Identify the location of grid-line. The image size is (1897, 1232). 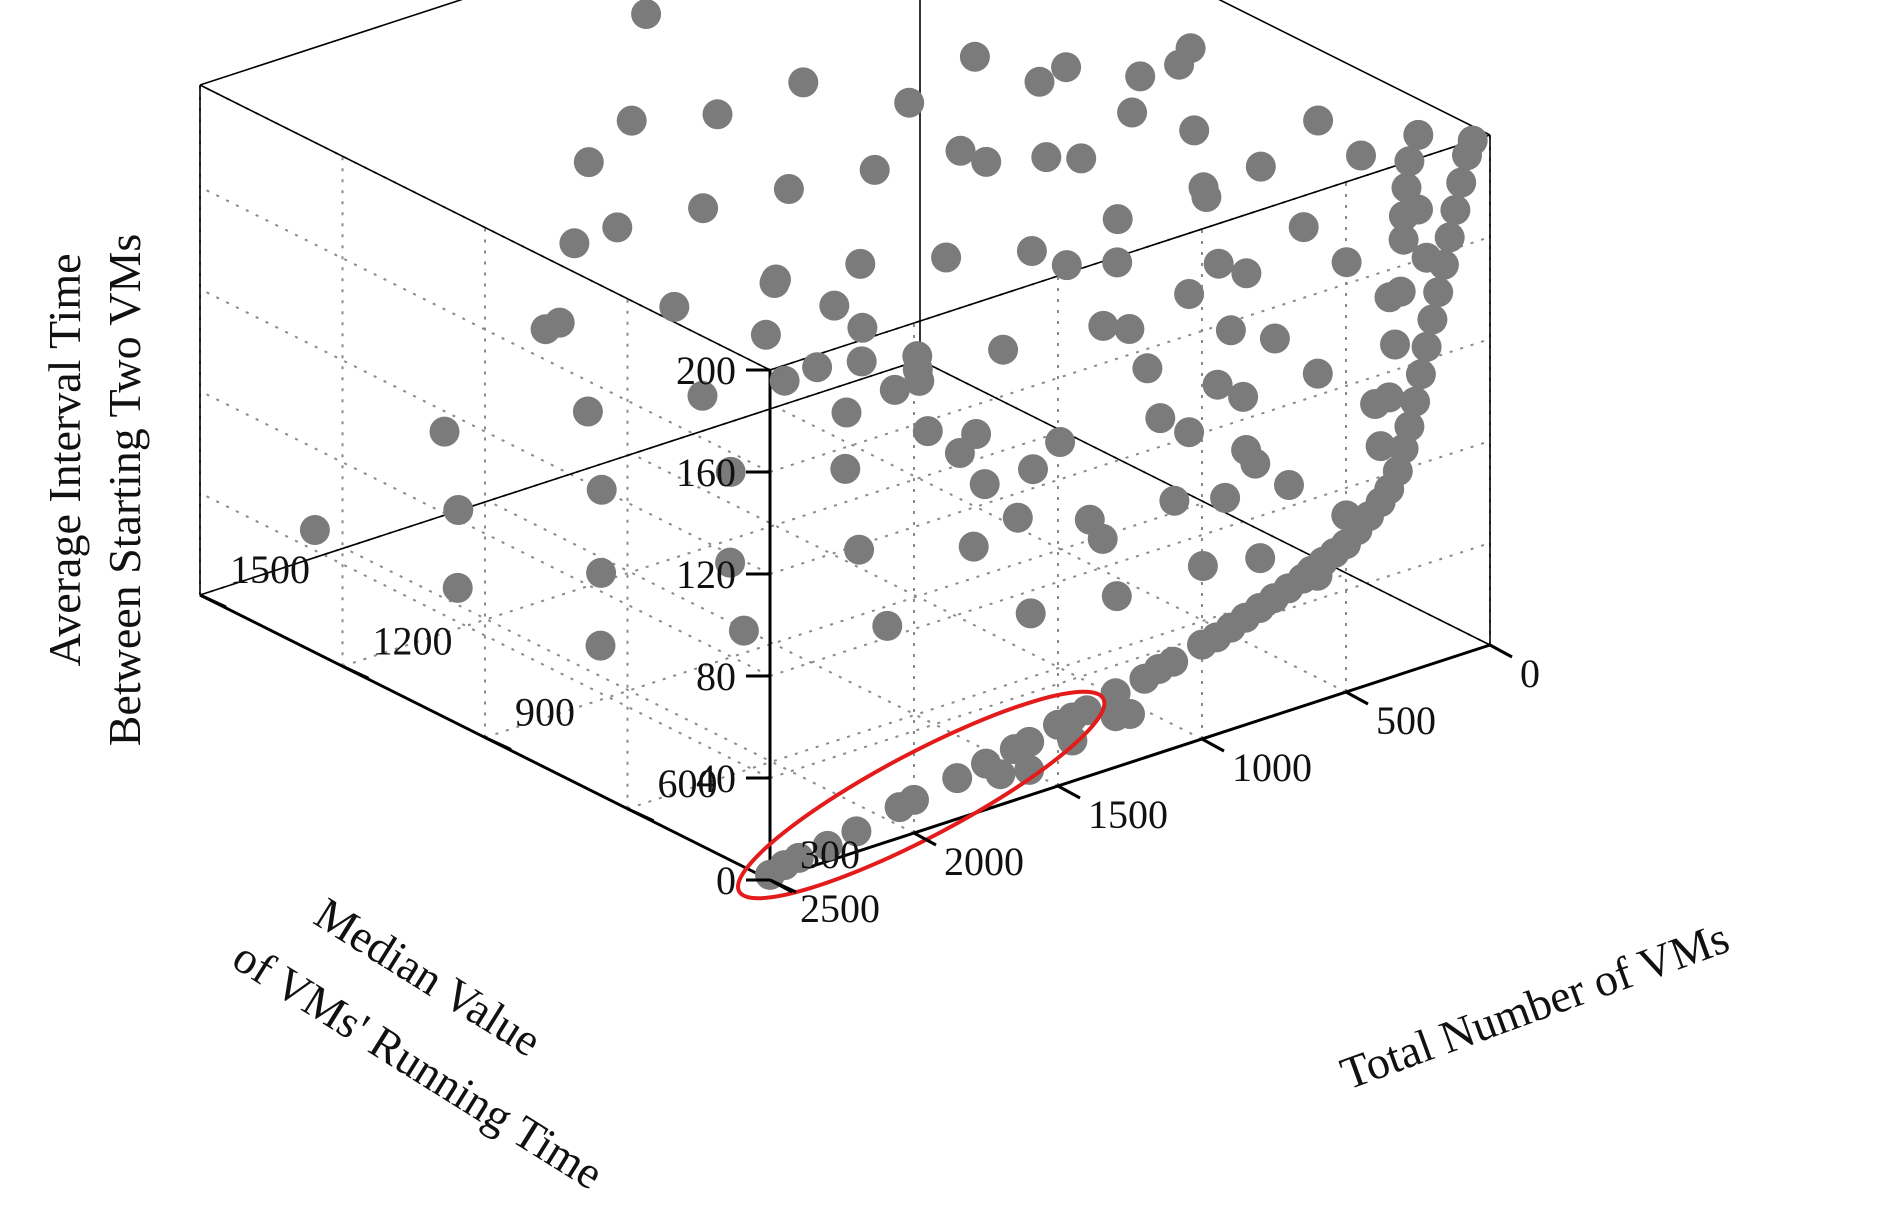
(485, 533).